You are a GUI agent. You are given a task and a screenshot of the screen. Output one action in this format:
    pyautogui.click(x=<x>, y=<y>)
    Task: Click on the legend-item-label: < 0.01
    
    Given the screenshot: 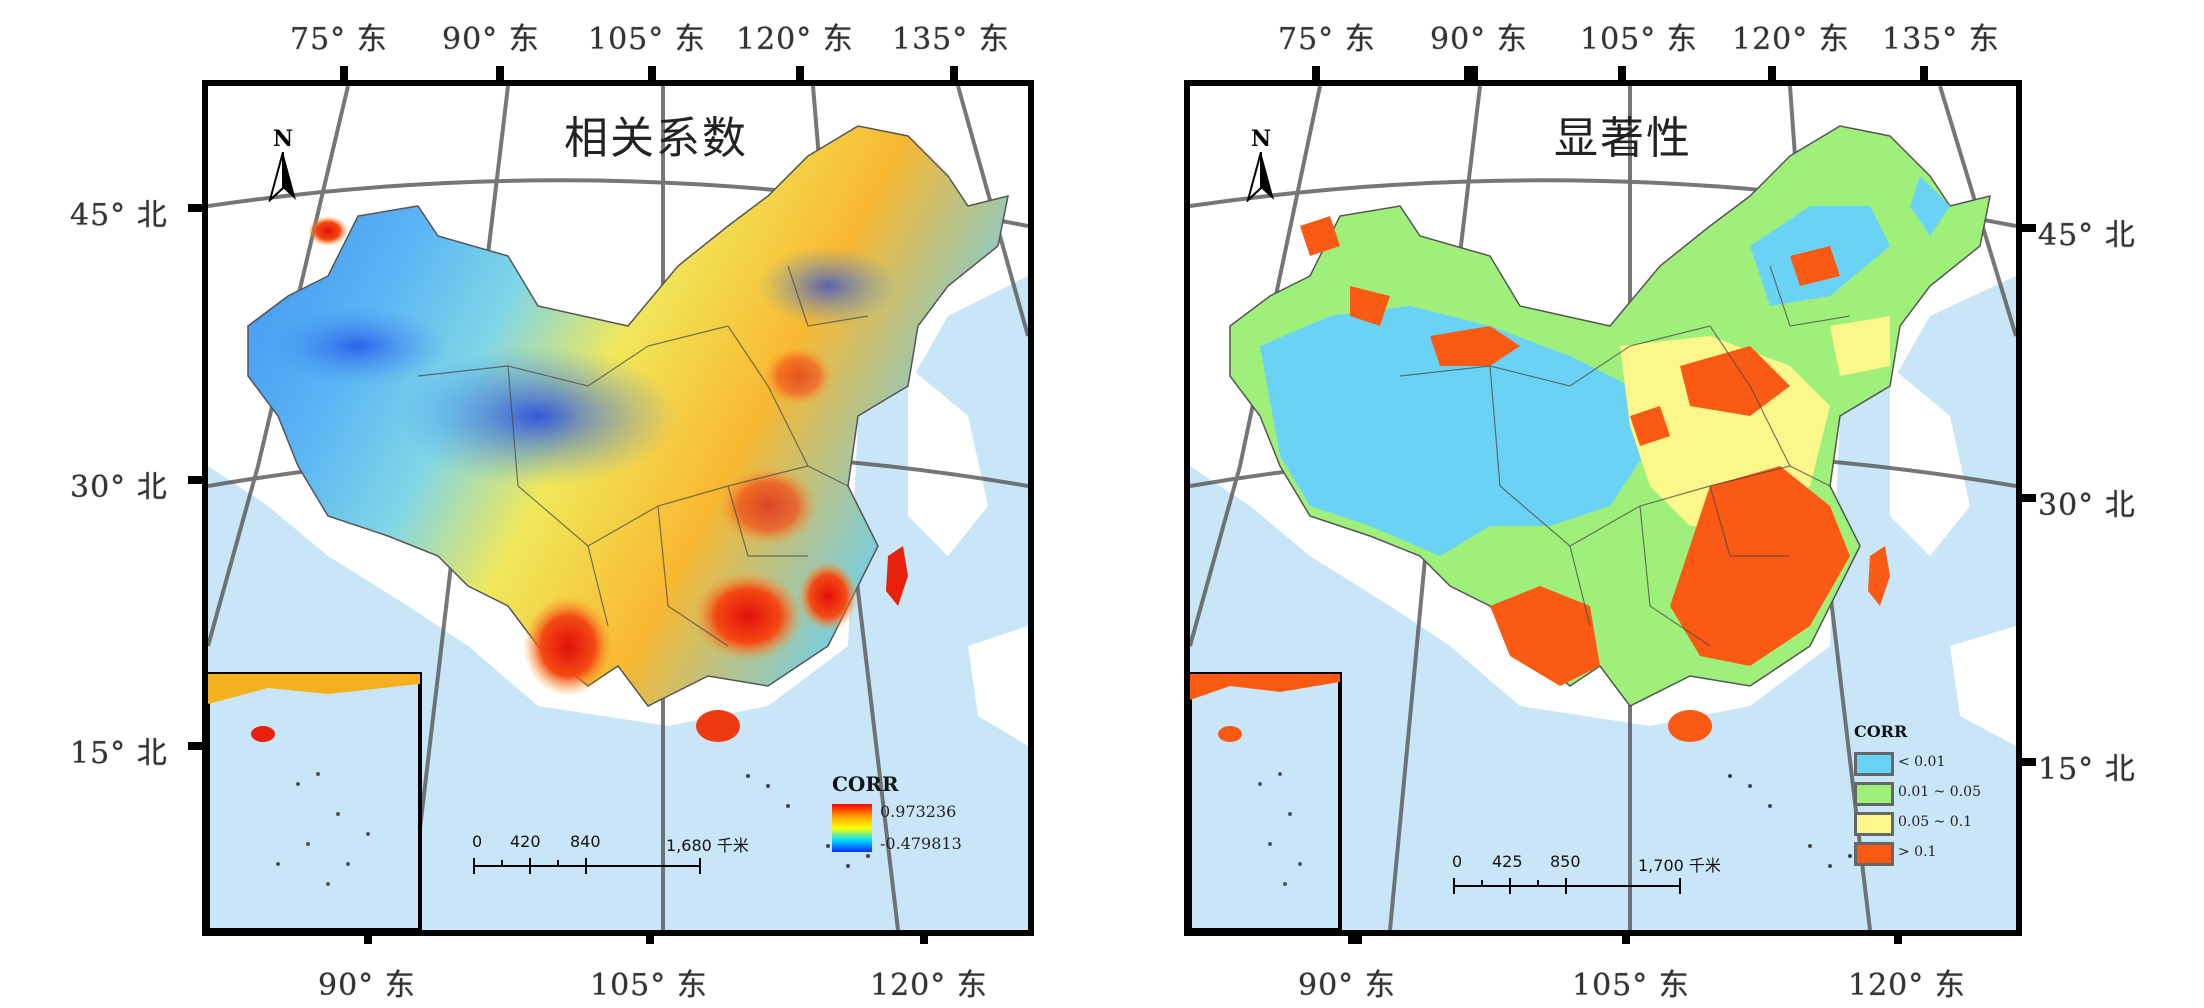 What is the action you would take?
    pyautogui.click(x=1922, y=762)
    